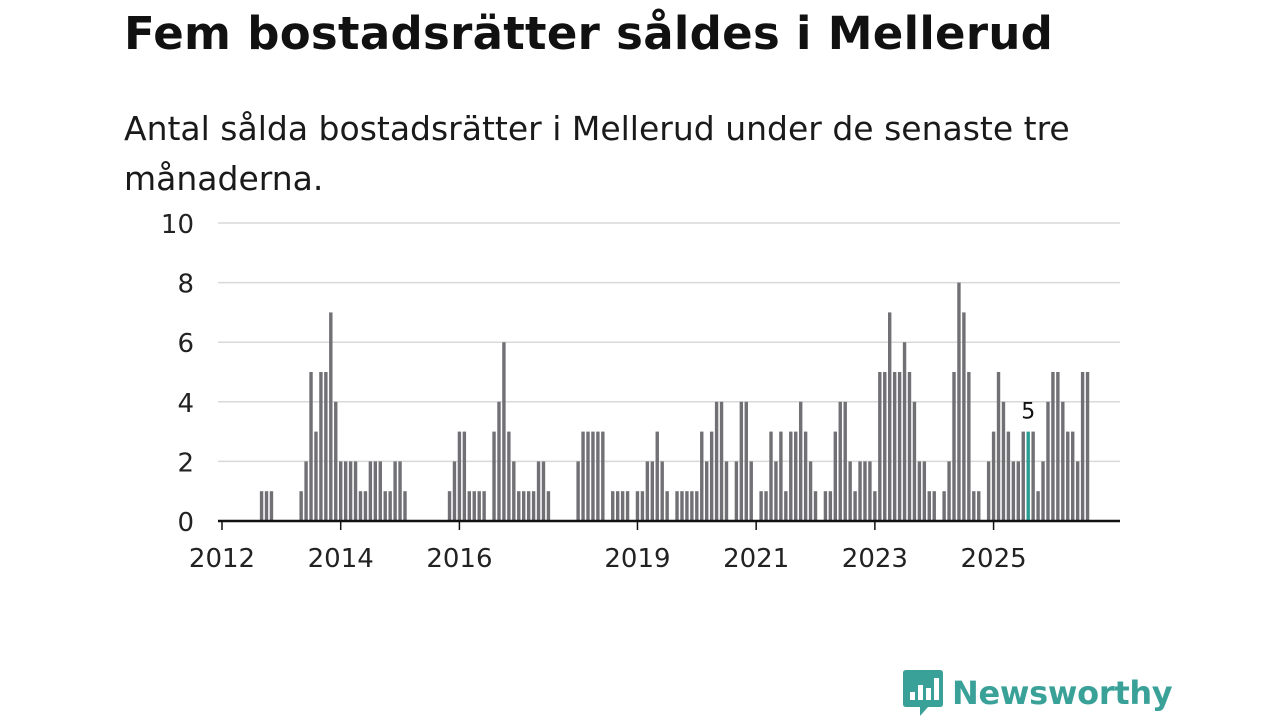  I want to click on x-tick-label: 2021, so click(756, 559).